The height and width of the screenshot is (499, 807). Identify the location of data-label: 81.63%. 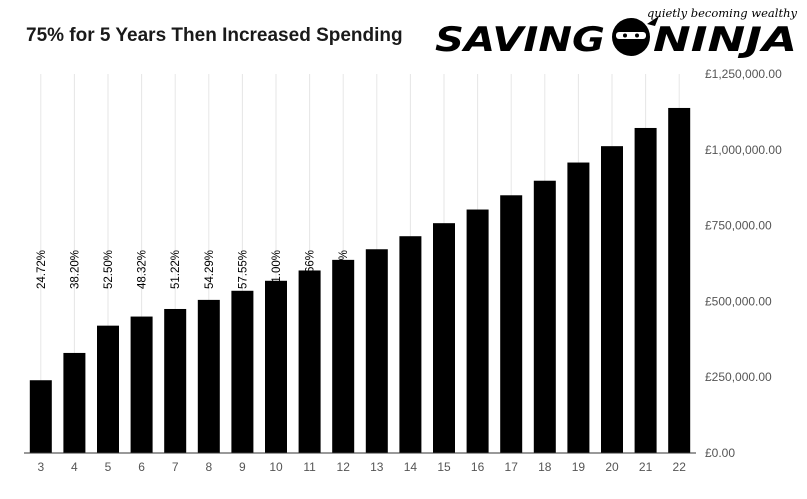
(445, 269).